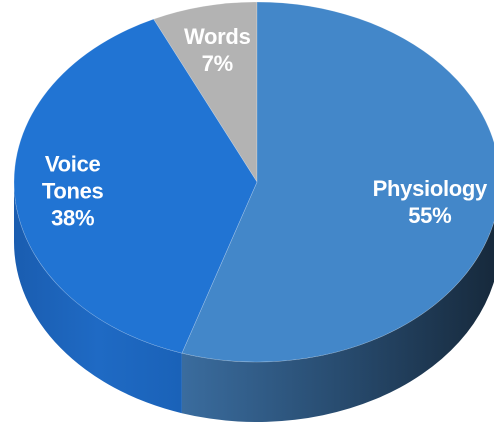  I want to click on data-label-voice-tones: Voice Tones 38%, so click(73, 190).